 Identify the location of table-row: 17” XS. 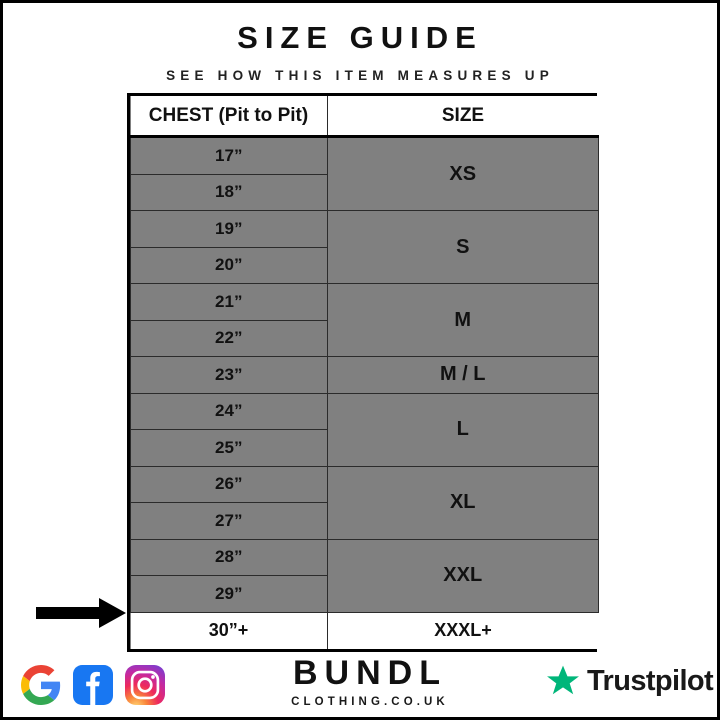
(364, 173).